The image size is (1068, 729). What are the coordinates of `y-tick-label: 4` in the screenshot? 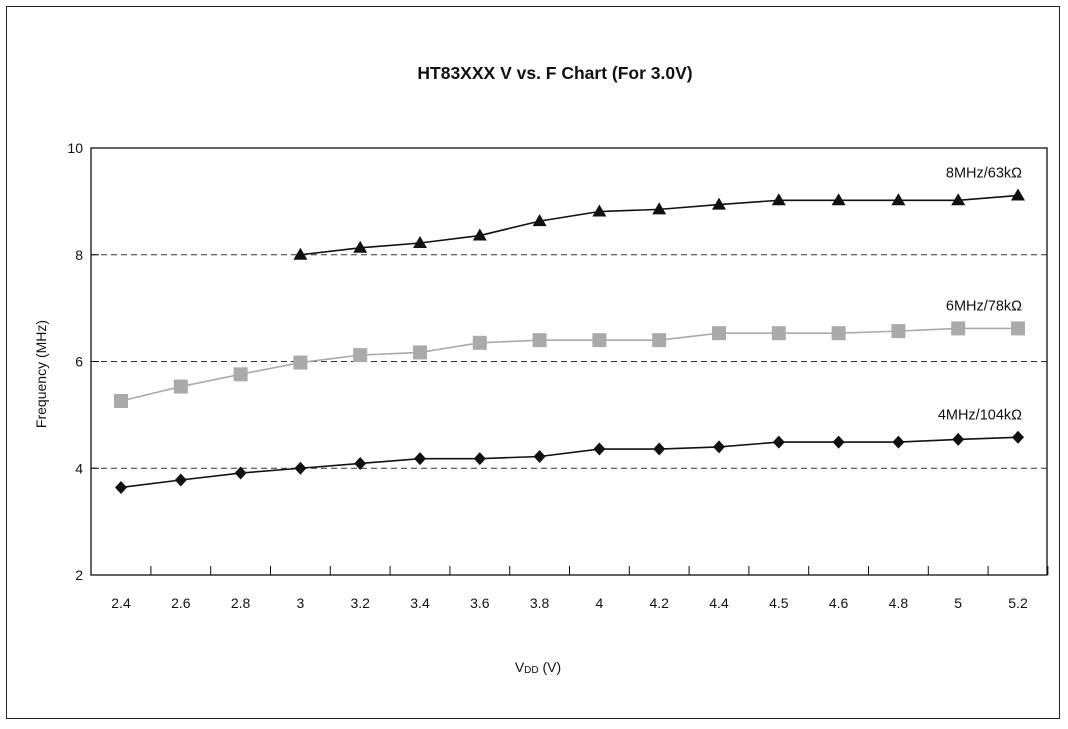 It's located at (79, 468).